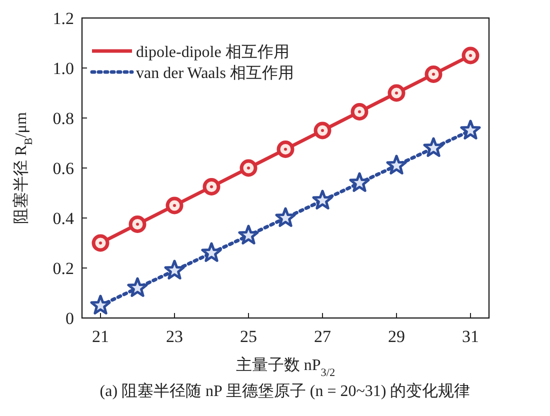 This screenshot has height=416, width=550. What do you see at coordinates (70, 318) in the screenshot?
I see `y-tick-label: 0` at bounding box center [70, 318].